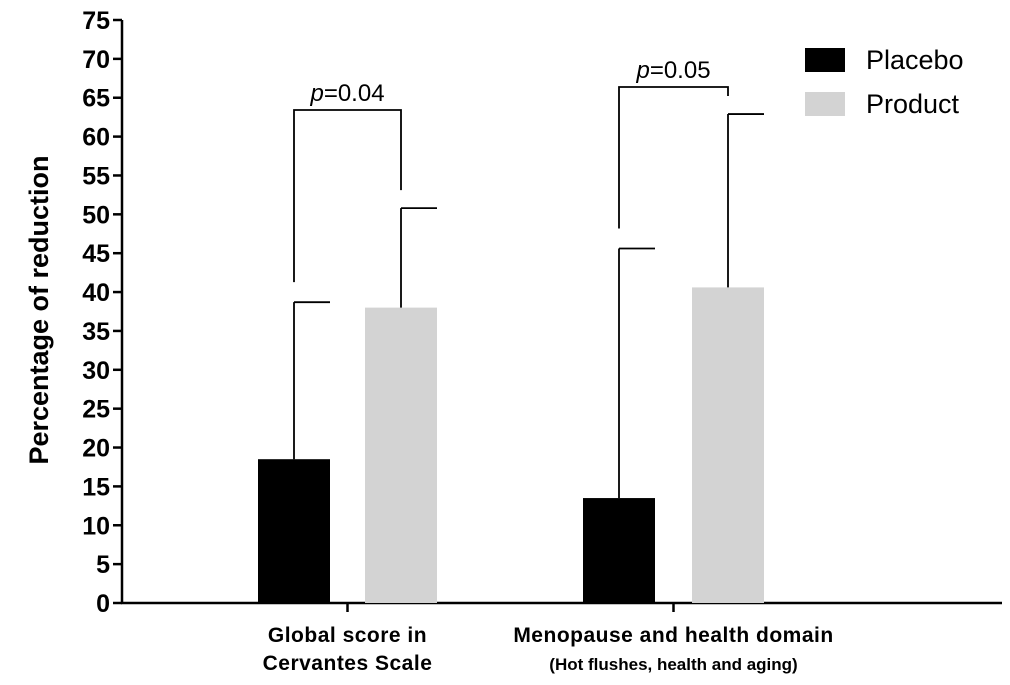 The width and height of the screenshot is (1010, 685). Describe the element at coordinates (96, 371) in the screenshot. I see `y-tick-label: 30` at that location.